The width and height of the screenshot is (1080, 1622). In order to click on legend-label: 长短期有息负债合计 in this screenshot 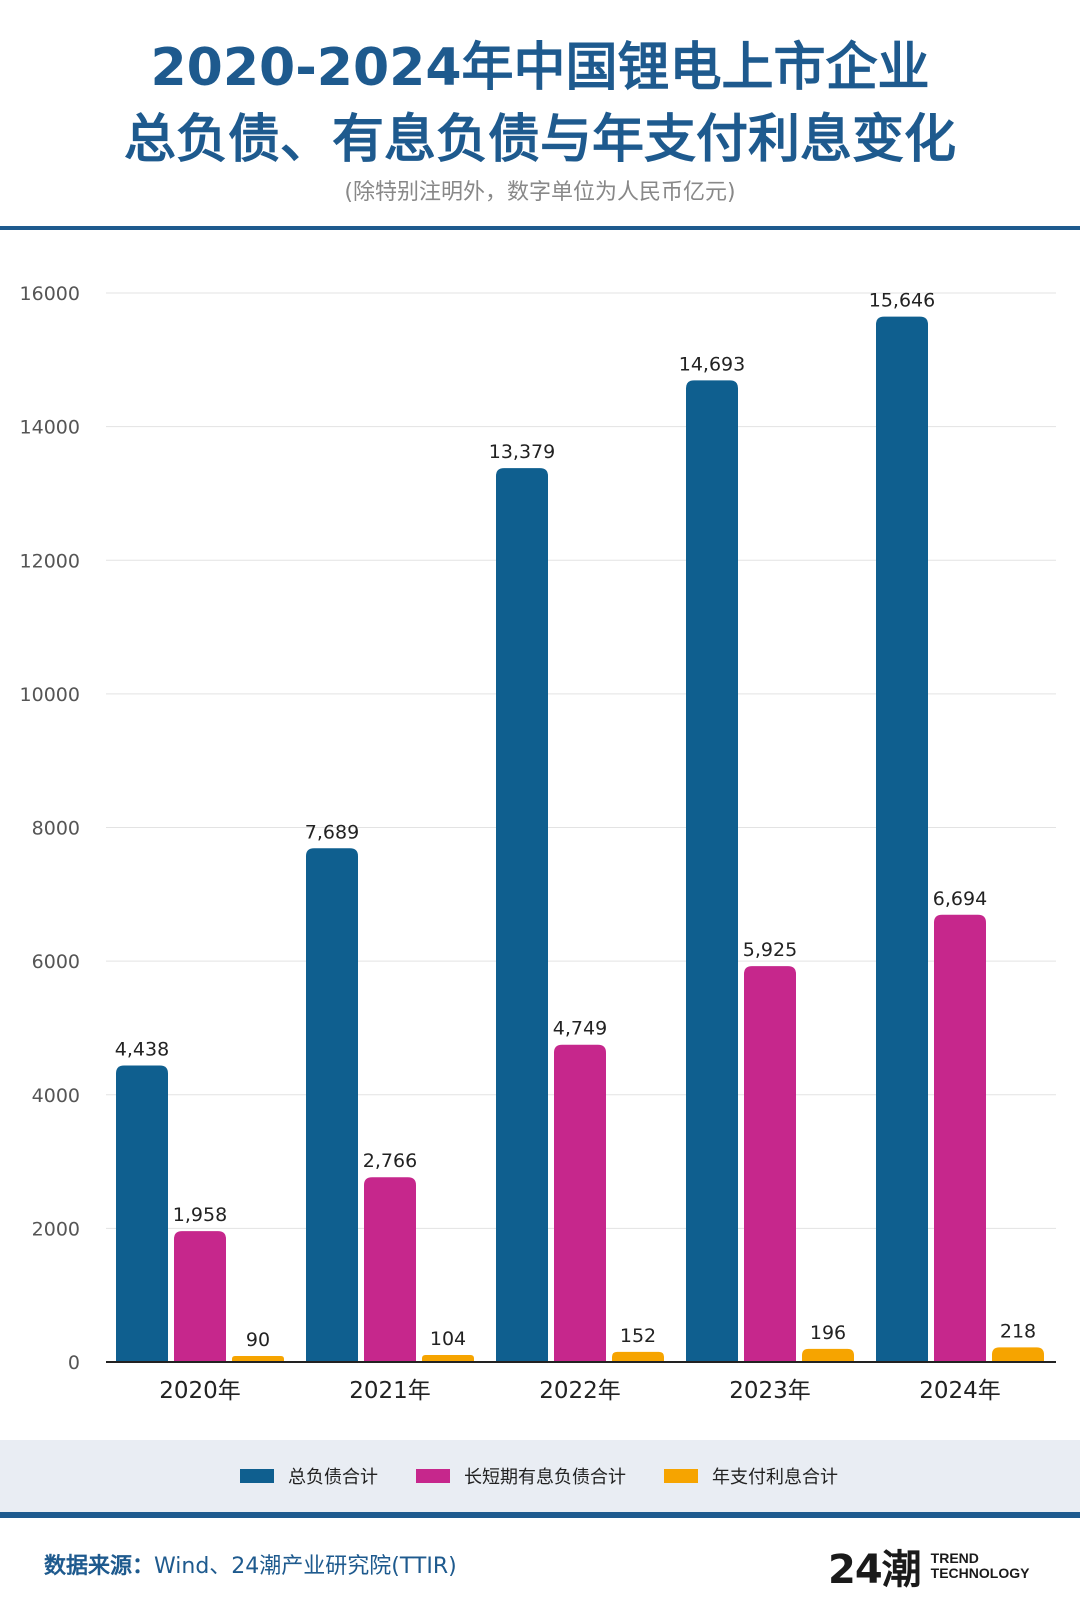, I will do `click(545, 1477)`.